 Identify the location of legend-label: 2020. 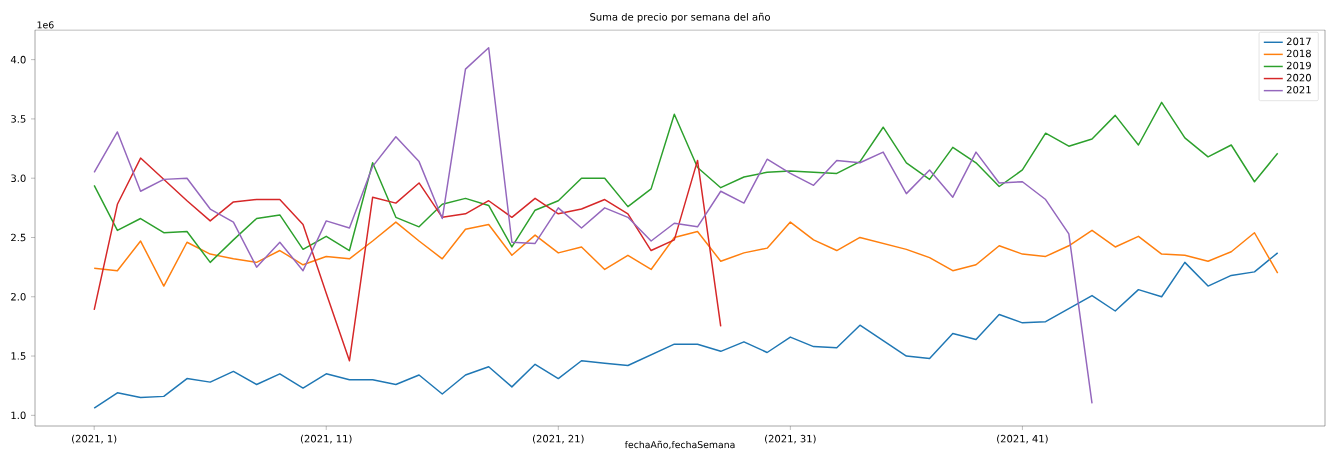
(1298, 77).